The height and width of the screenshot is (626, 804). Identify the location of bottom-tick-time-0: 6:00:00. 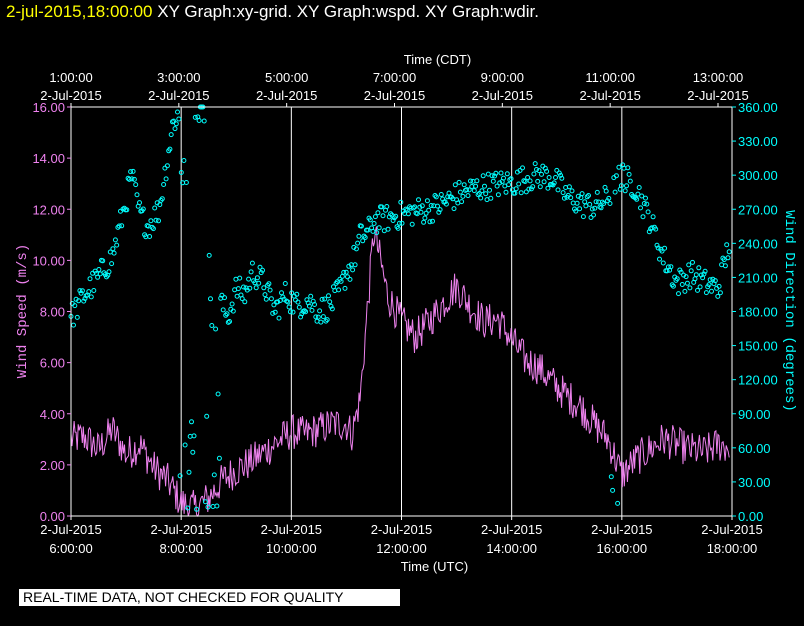
(70, 548).